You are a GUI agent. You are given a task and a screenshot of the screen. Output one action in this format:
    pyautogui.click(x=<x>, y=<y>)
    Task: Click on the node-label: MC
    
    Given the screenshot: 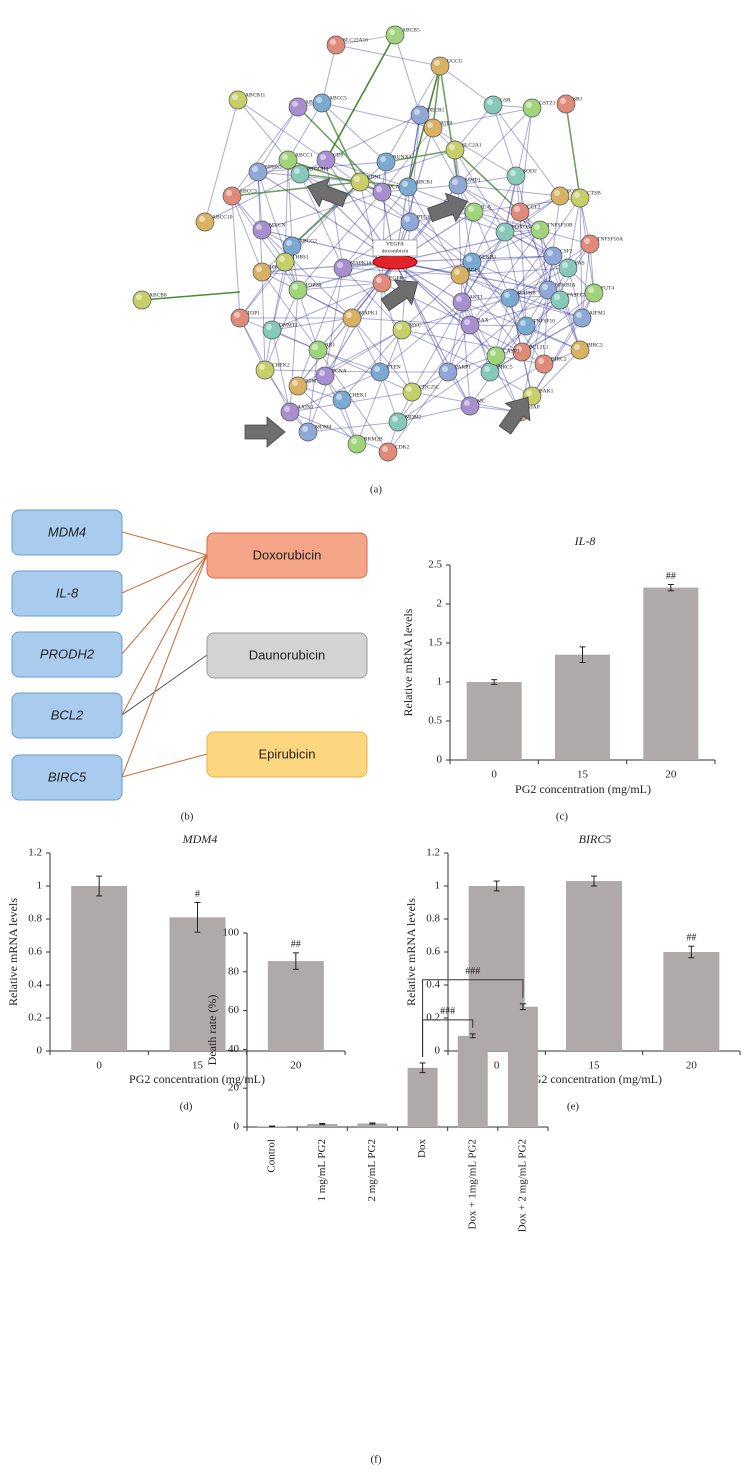 What is the action you would take?
    pyautogui.click(x=481, y=401)
    